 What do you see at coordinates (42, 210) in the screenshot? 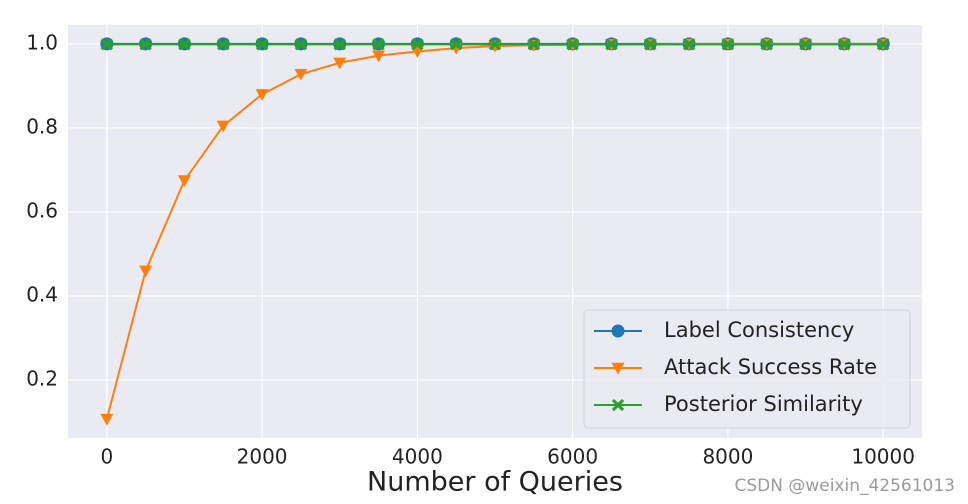
I see `y-tick-label: 0.6` at bounding box center [42, 210].